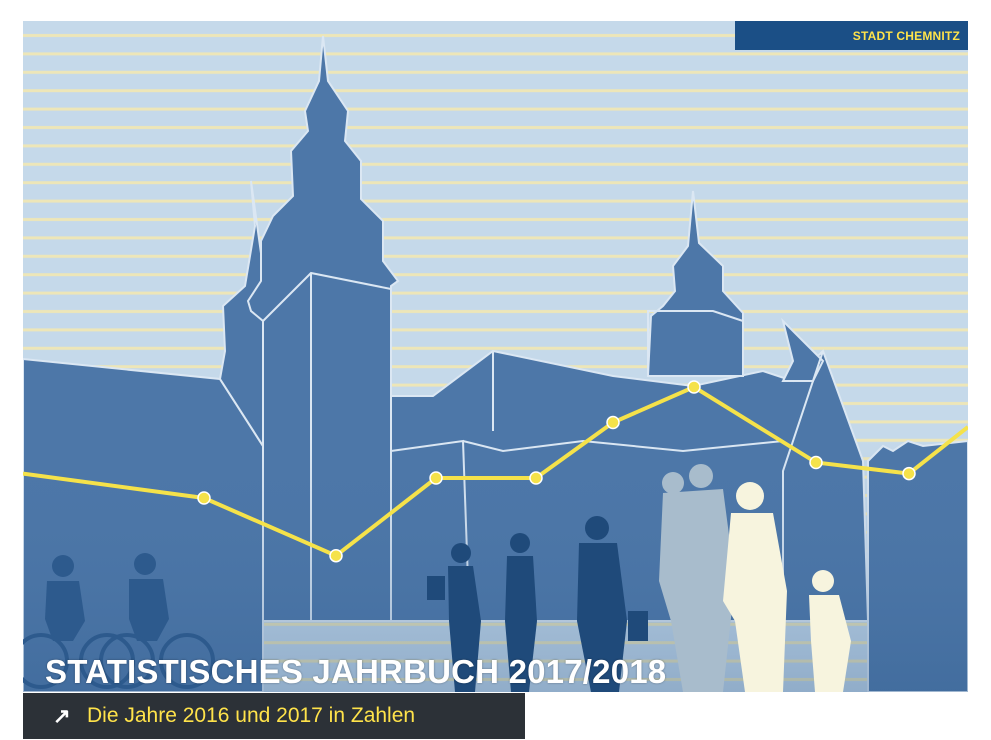  What do you see at coordinates (755, 578) in the screenshot?
I see `family-silhouette` at bounding box center [755, 578].